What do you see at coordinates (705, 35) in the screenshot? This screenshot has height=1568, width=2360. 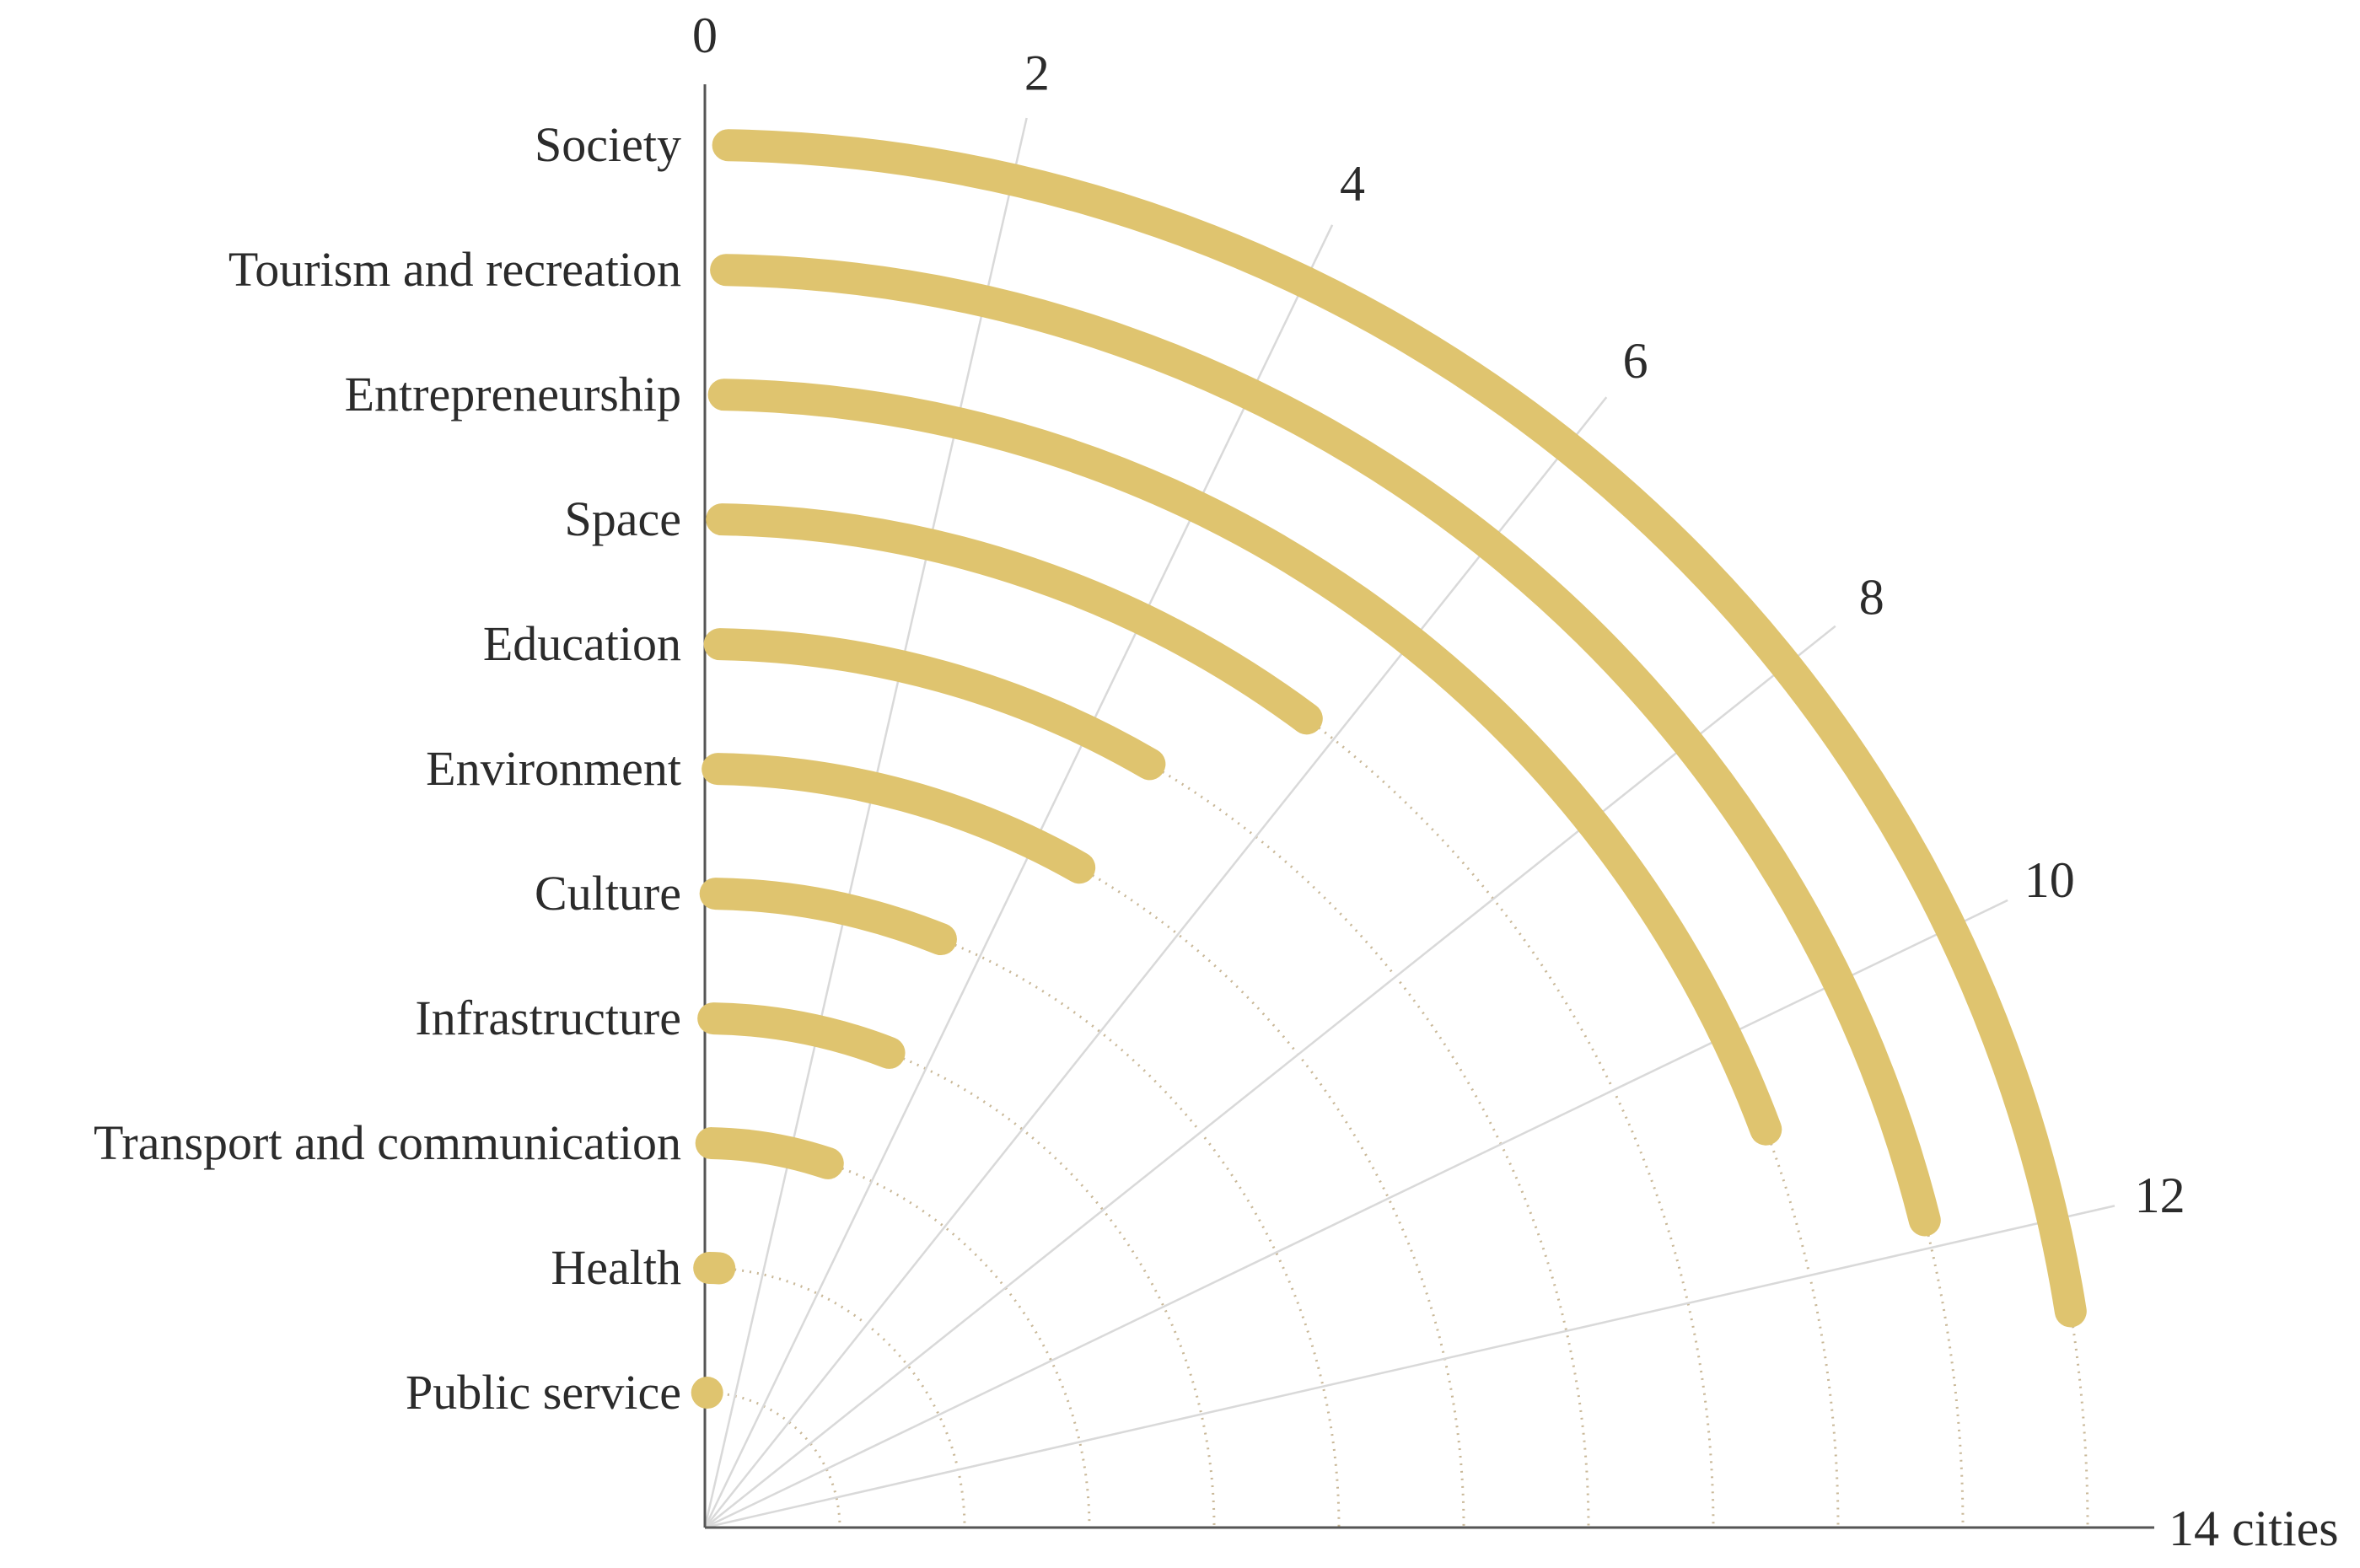 I see `tick-label: 0` at bounding box center [705, 35].